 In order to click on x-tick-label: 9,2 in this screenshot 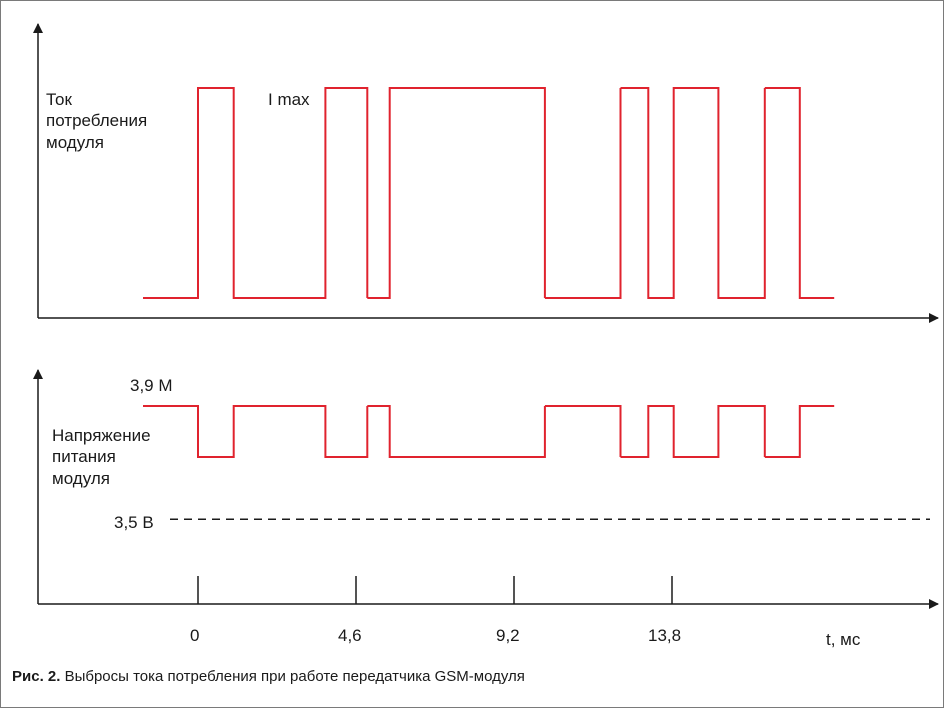, I will do `click(508, 635)`.